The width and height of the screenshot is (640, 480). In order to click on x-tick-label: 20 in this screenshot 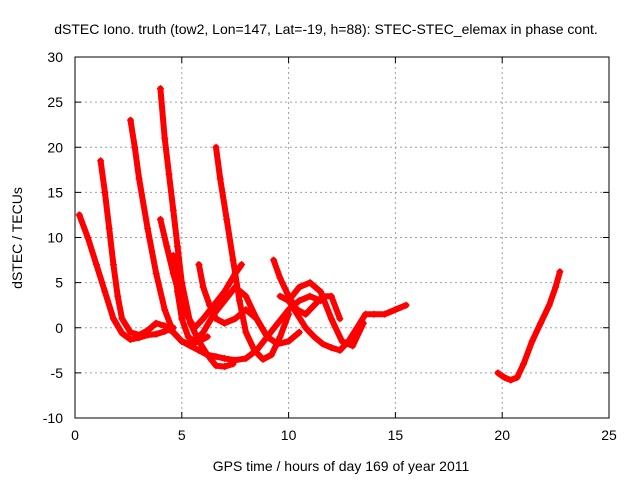, I will do `click(502, 435)`.